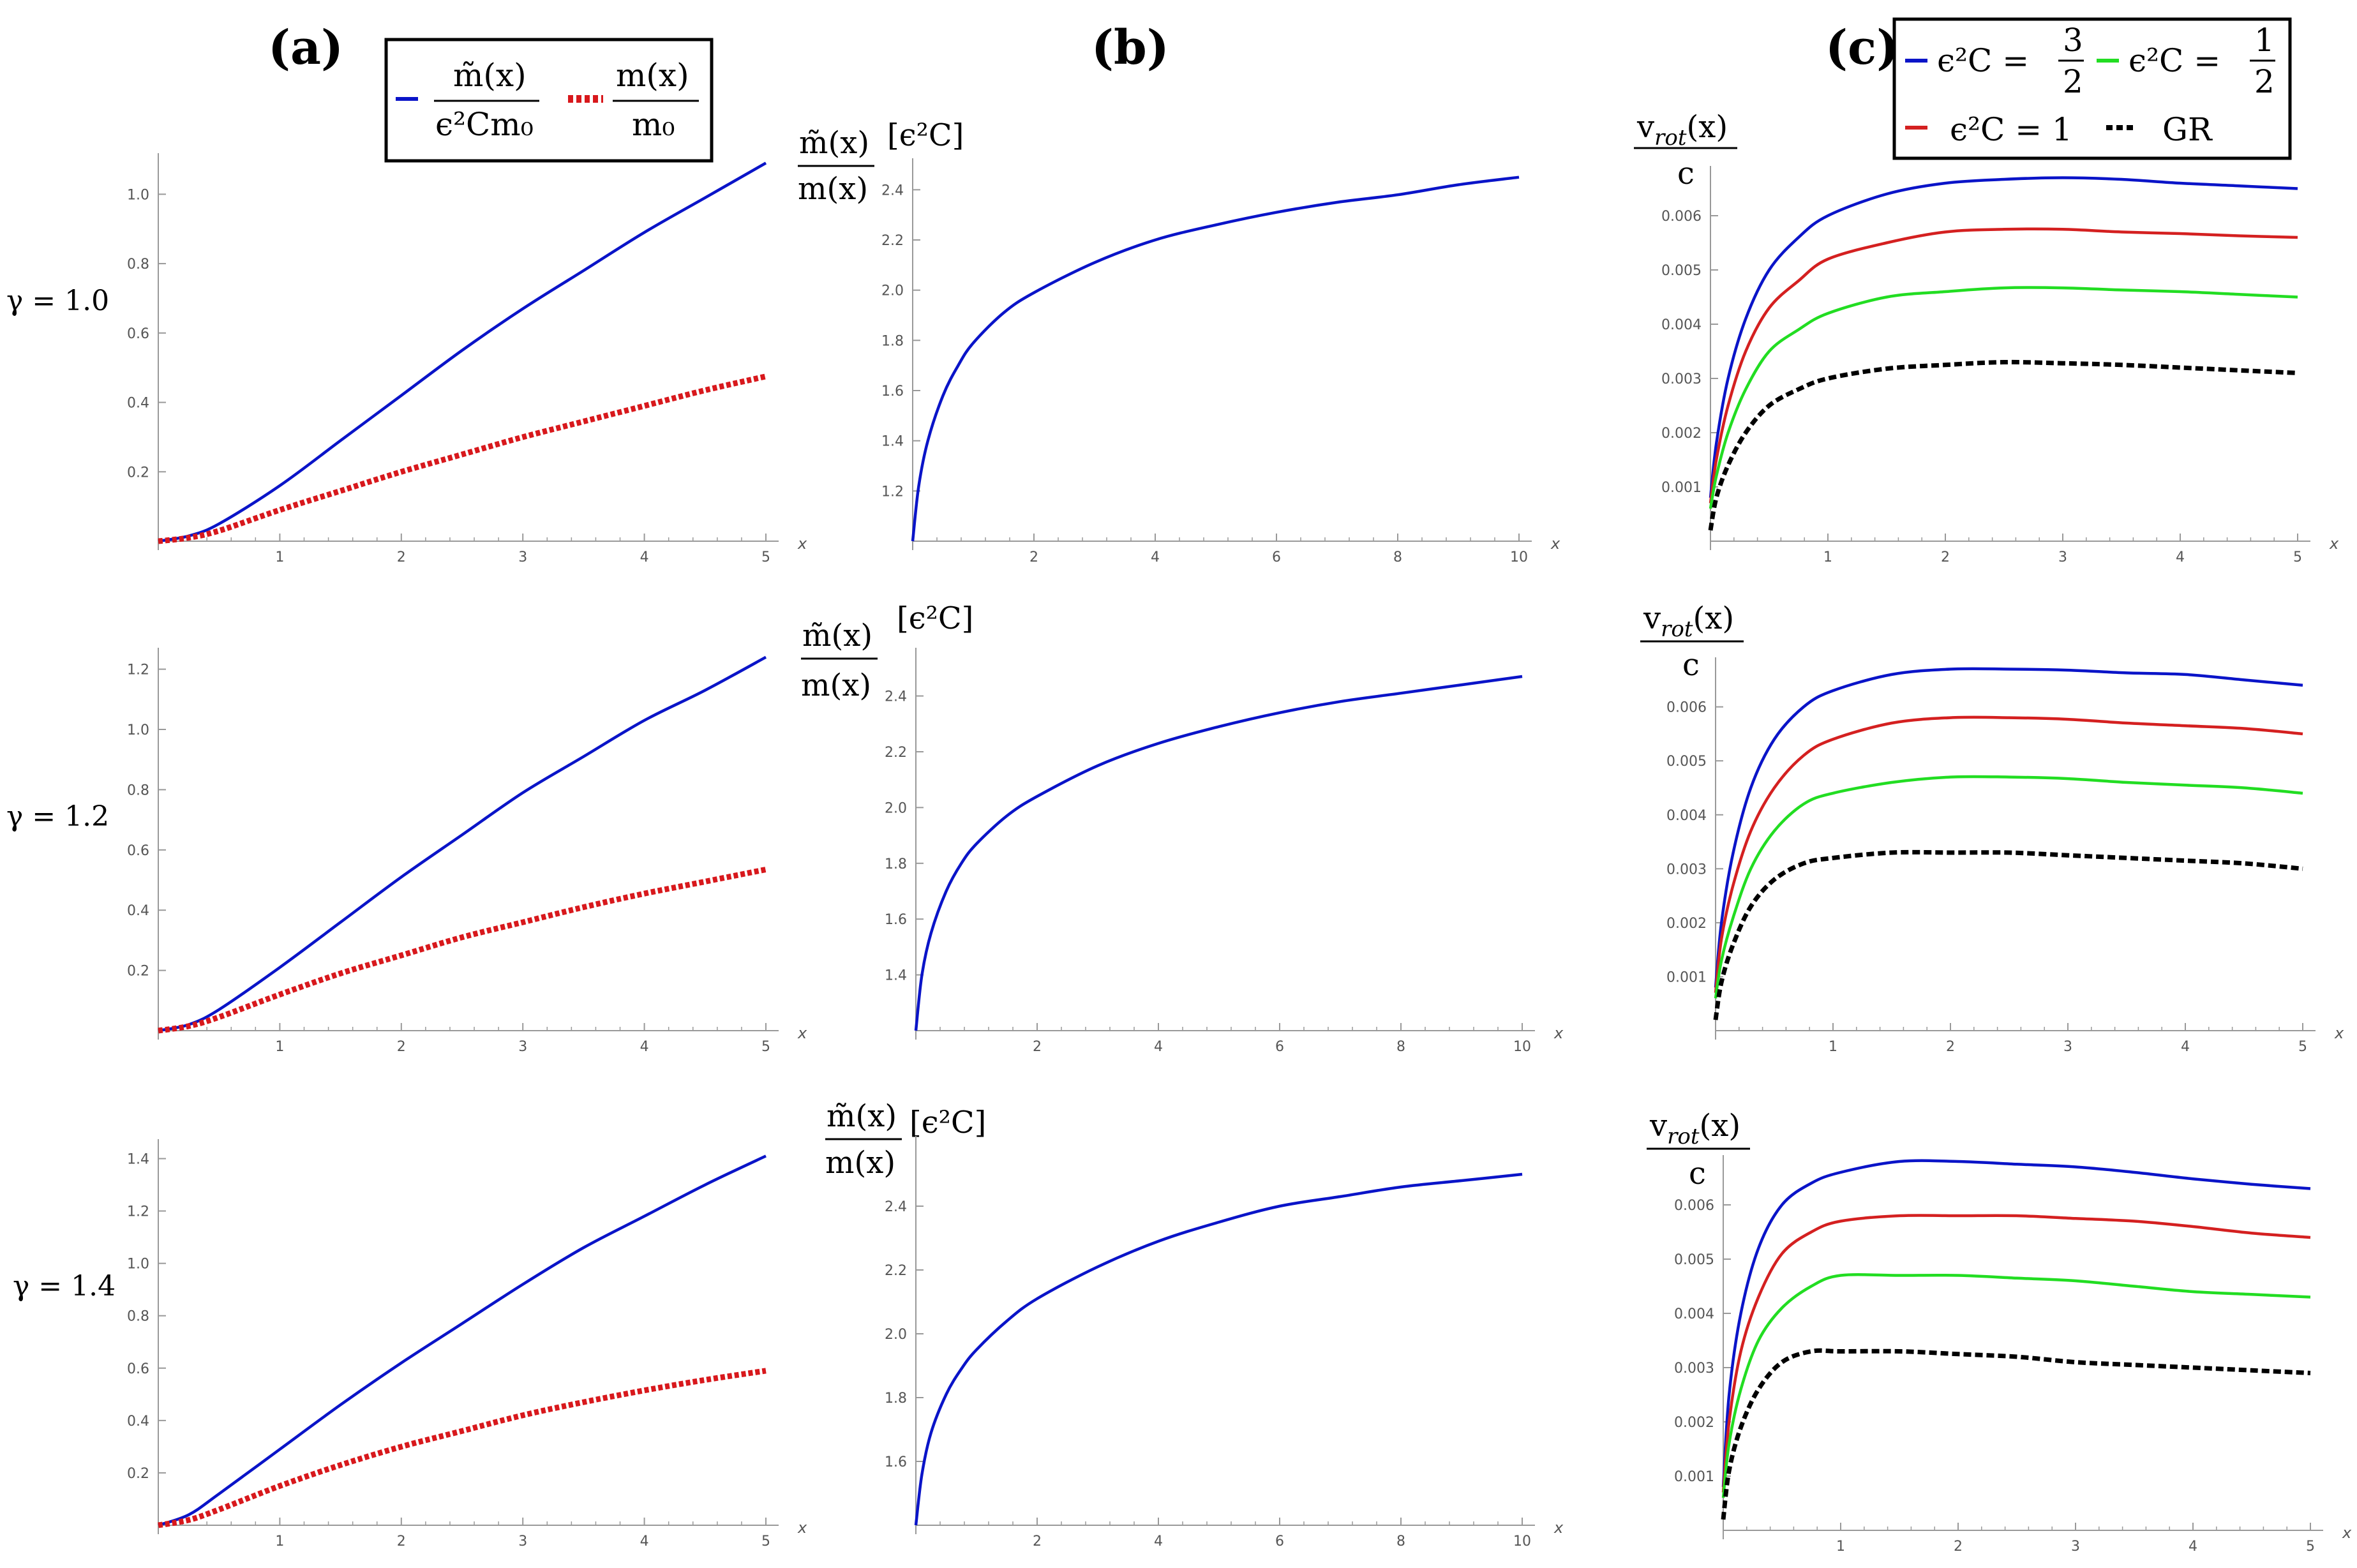 This screenshot has width=2357, height=1568. Describe the element at coordinates (549, 100) in the screenshot. I see `legend-a: m̃(x) ϵ²Cm₀ m(x) m₀` at that location.